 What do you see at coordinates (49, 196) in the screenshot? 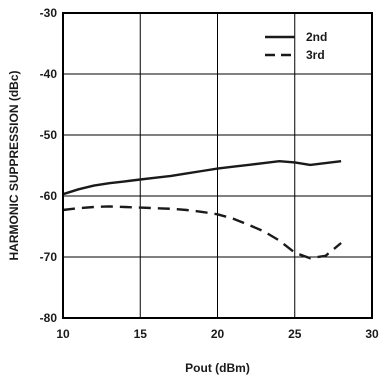
I see `y-tick-label: -60` at bounding box center [49, 196].